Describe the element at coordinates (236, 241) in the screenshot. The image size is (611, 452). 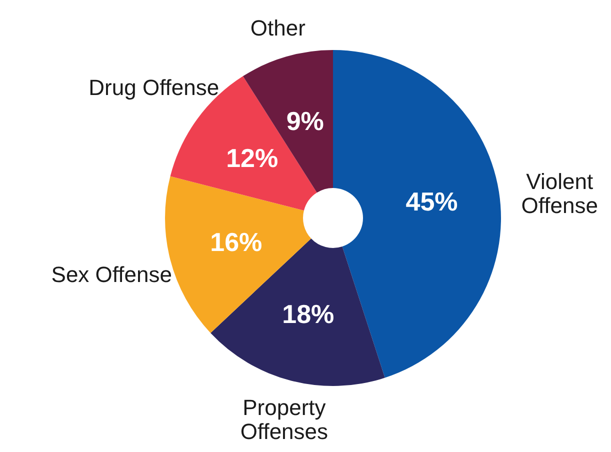
I see `data-label: 16%` at that location.